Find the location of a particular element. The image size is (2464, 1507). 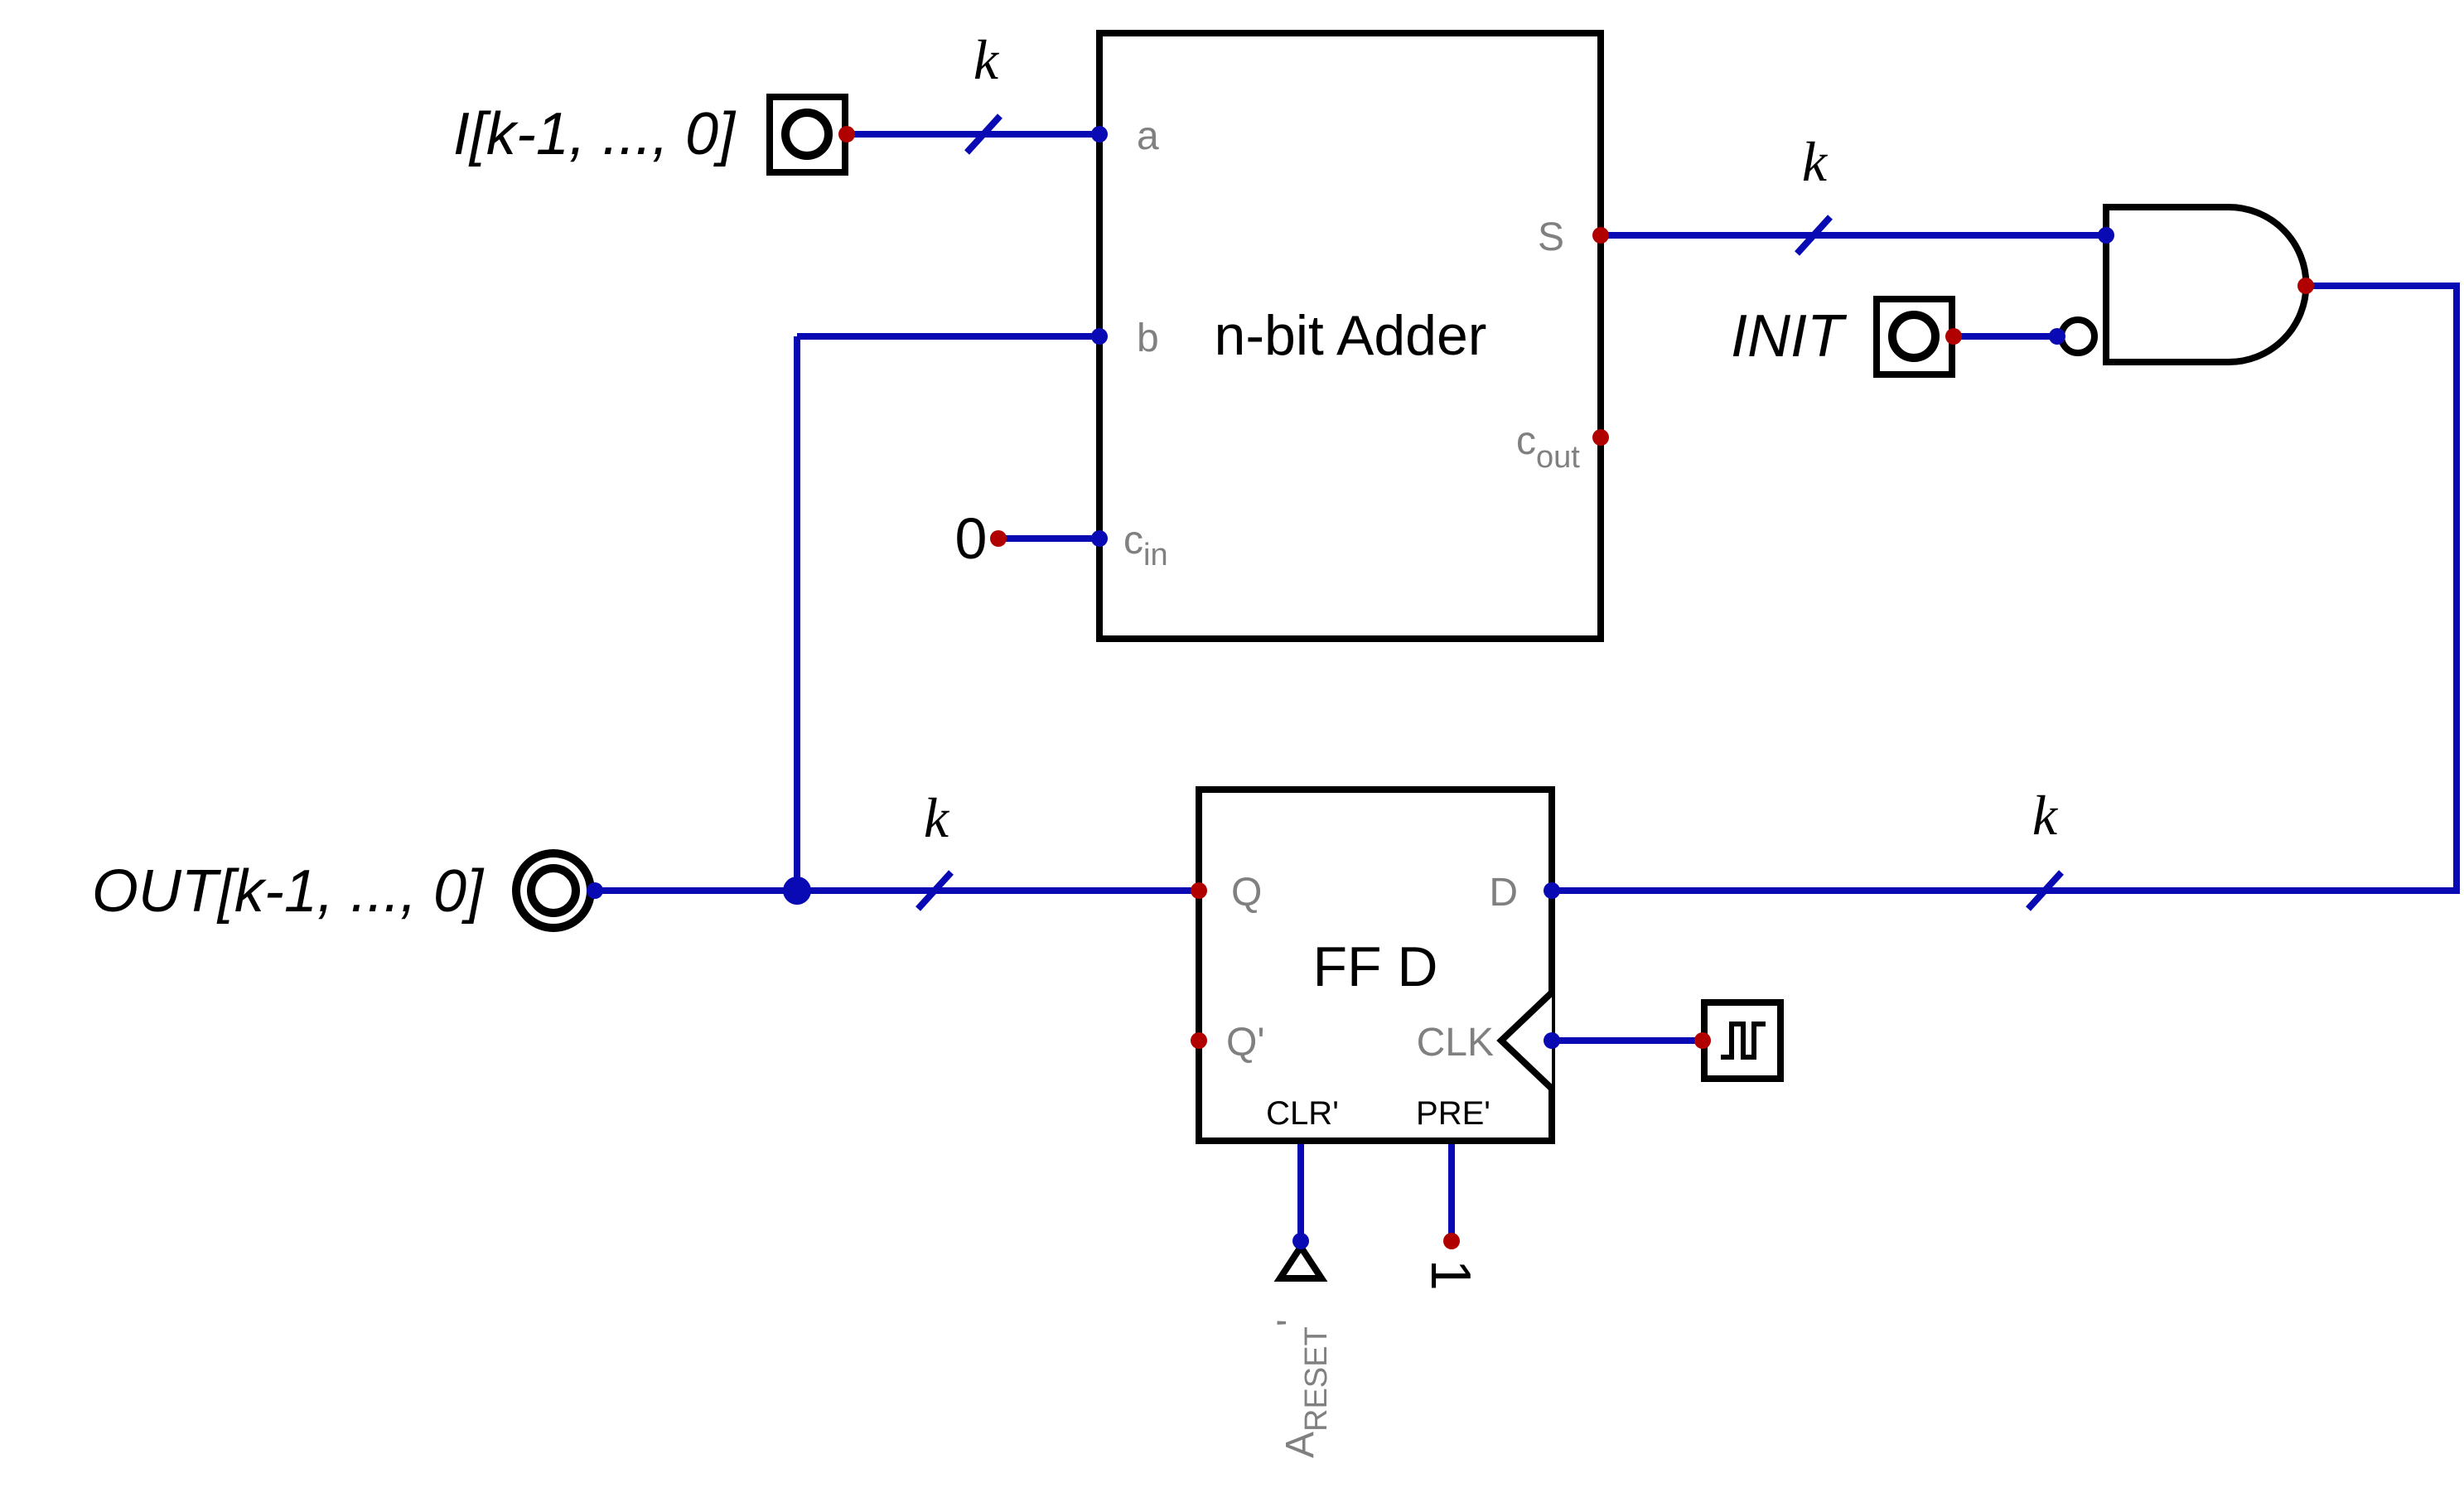

reset-pin is located at coordinates (1300, 1241).